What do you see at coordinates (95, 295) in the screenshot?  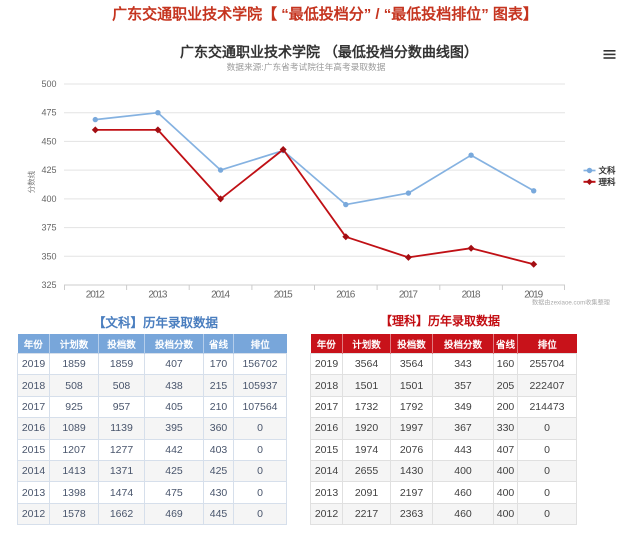 I see `svg-text: 2012` at bounding box center [95, 295].